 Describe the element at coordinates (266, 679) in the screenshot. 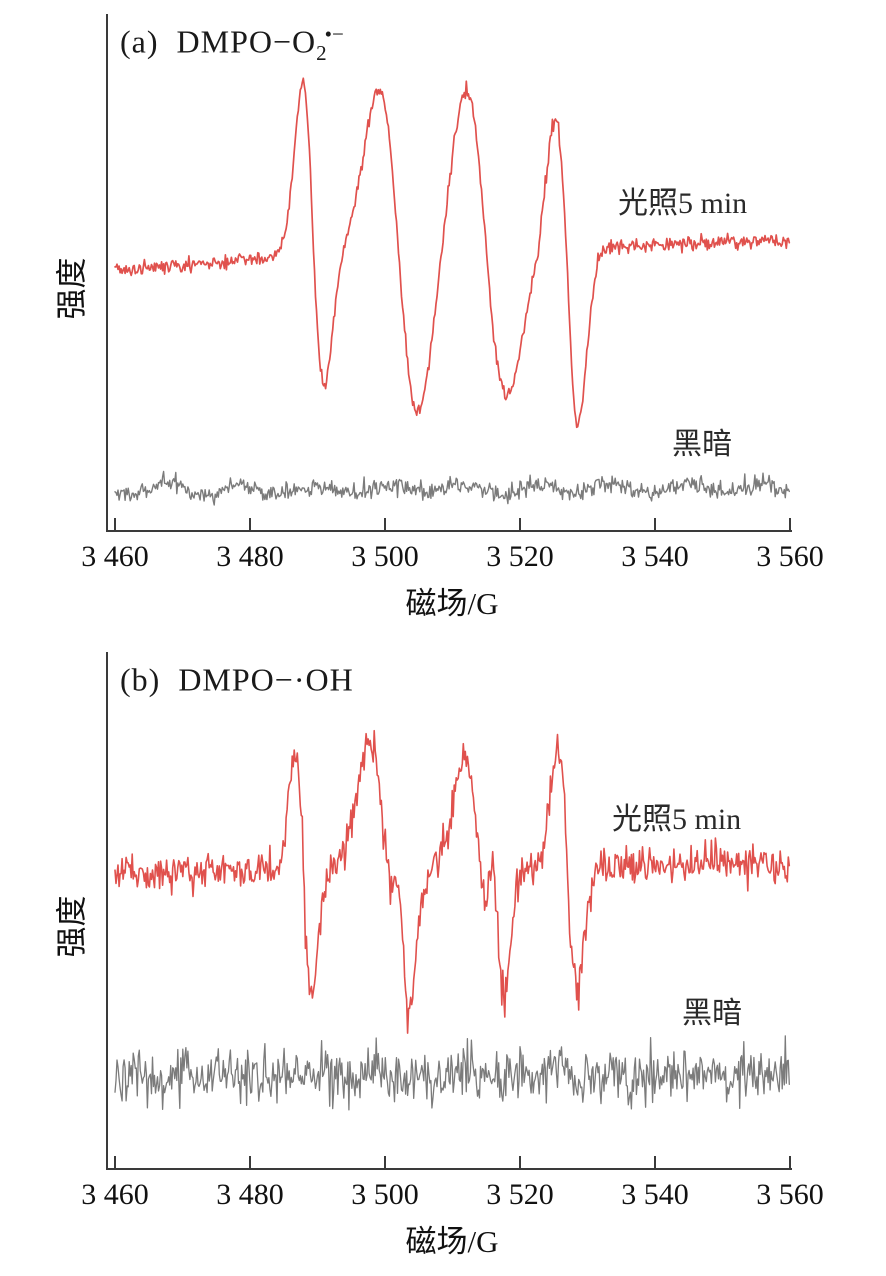

I see `adduct-formula: DMPO−·OH` at that location.